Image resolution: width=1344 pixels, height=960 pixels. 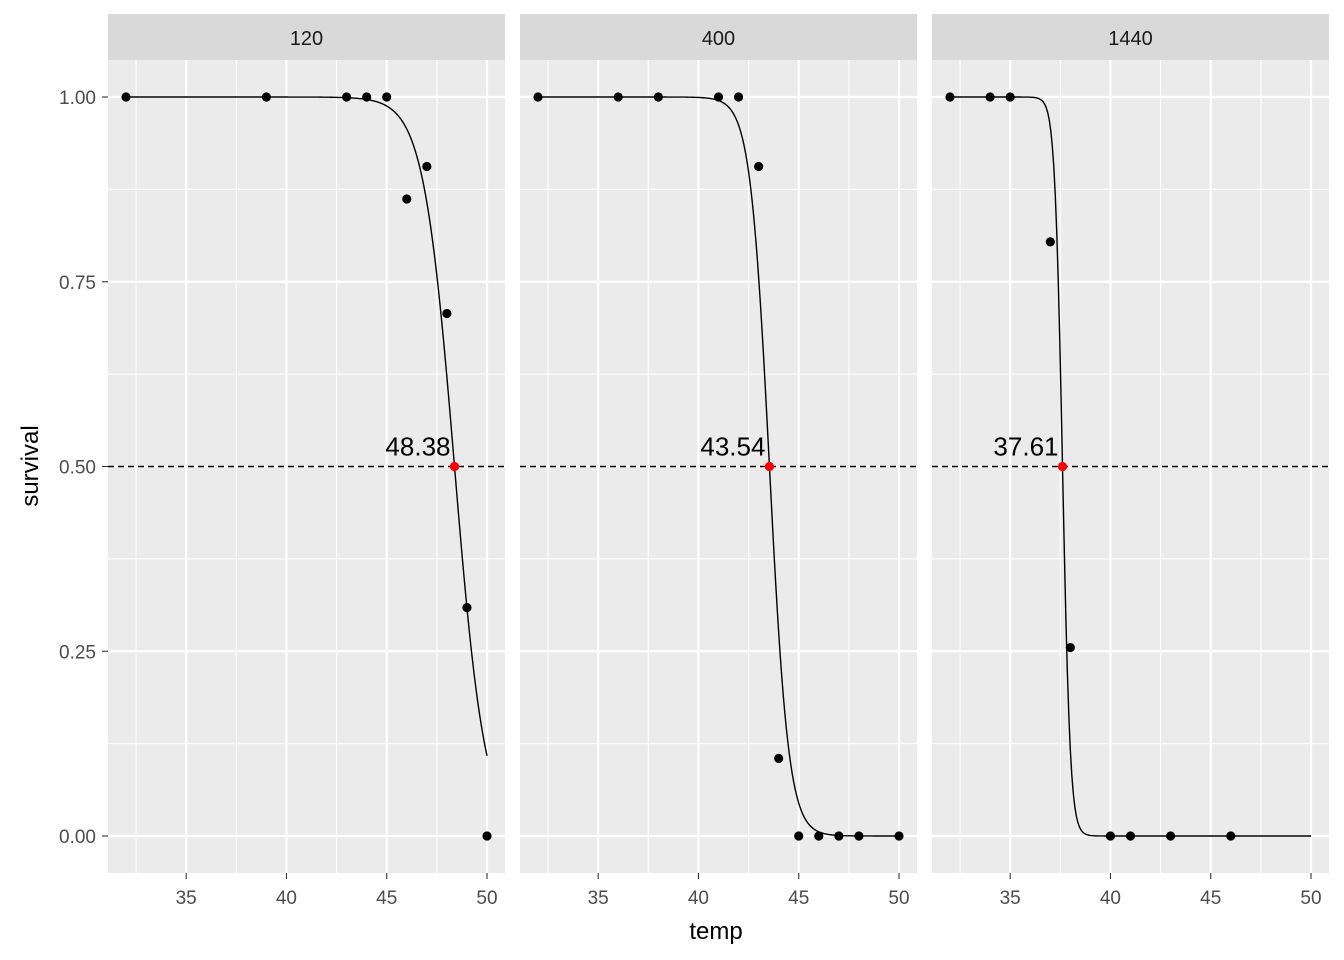 I want to click on y-tick-label: 0.50, so click(x=77, y=468).